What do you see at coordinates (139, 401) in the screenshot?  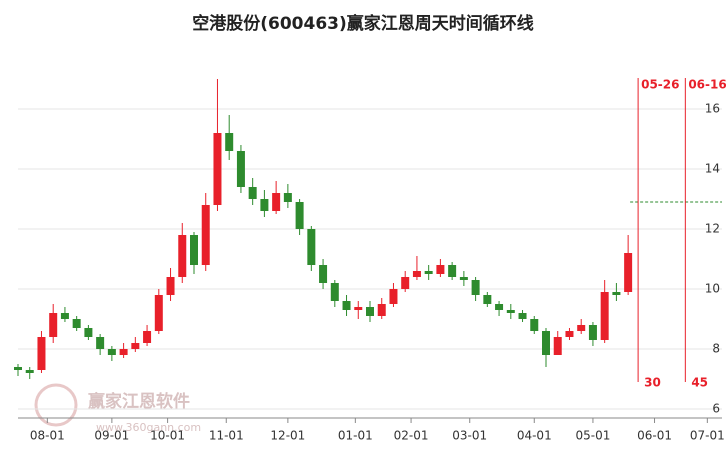 I see `watermark: 赢家江恩软件` at bounding box center [139, 401].